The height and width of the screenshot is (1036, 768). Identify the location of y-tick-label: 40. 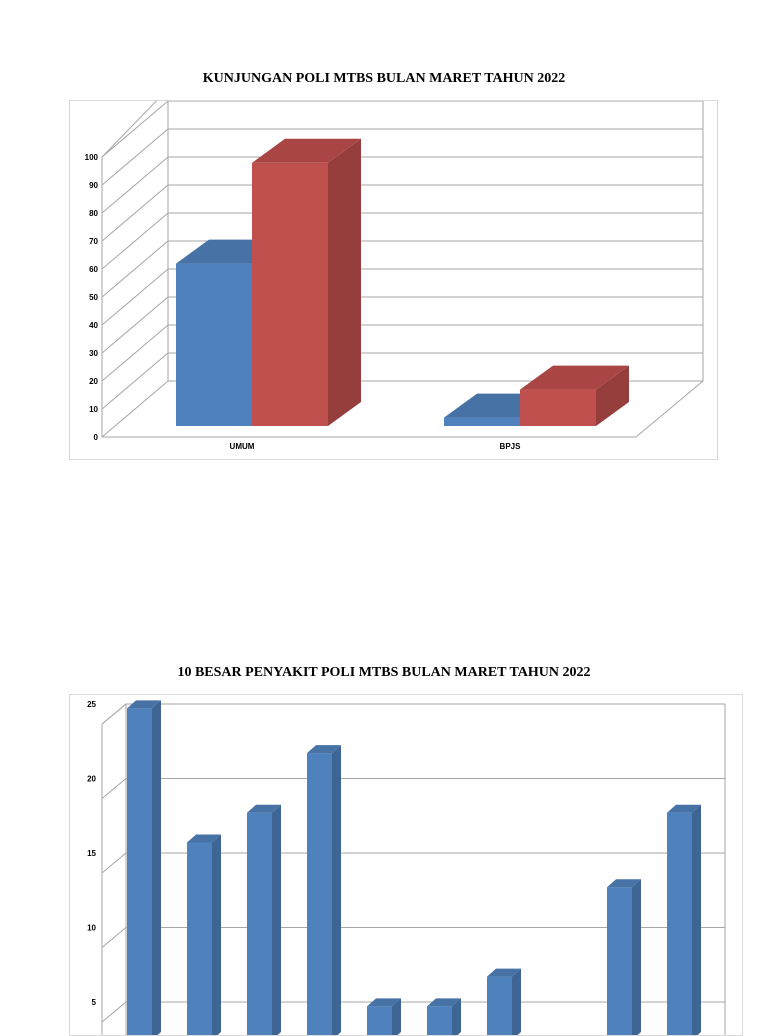
(93, 325).